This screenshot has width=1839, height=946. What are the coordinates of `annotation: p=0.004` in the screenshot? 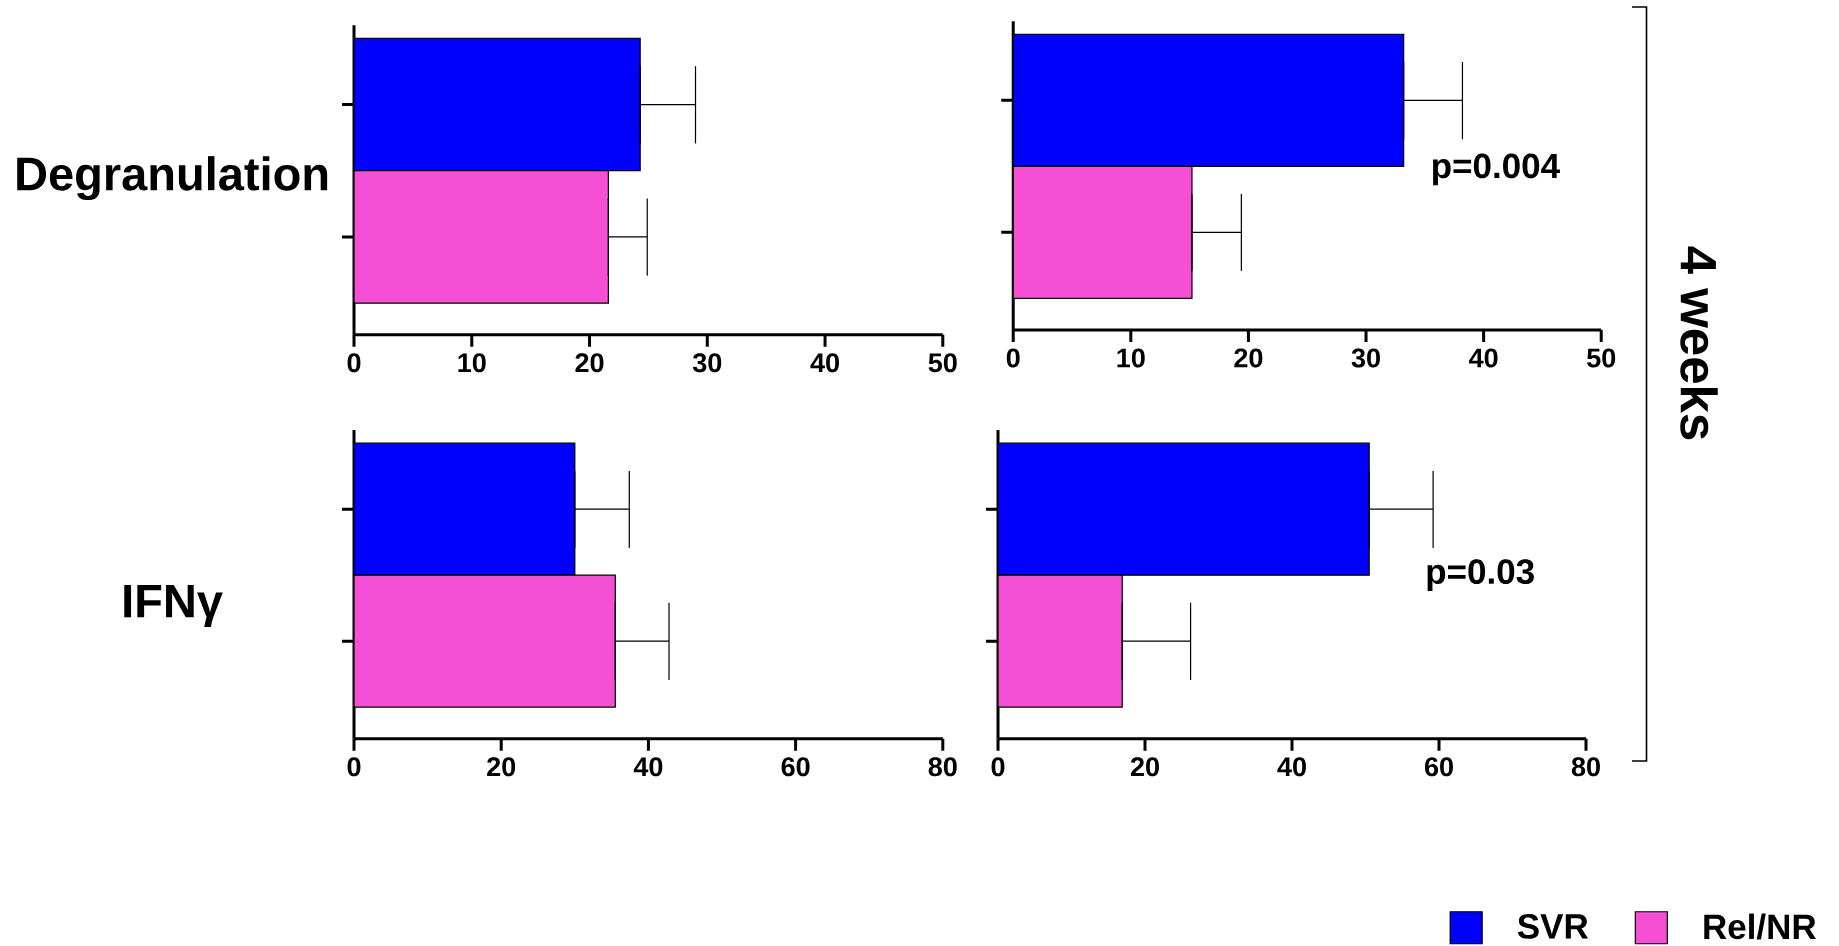 It's located at (1496, 169).